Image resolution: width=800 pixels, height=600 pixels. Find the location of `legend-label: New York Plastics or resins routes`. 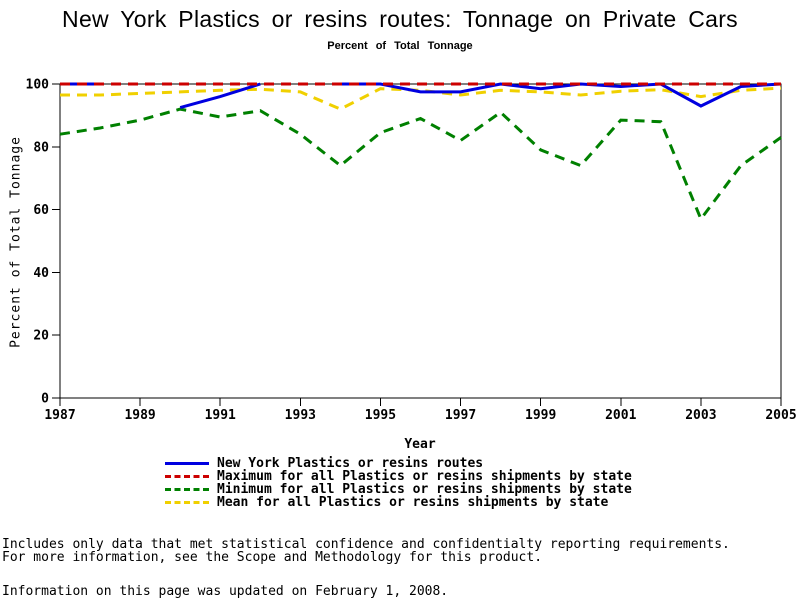

legend-label: New York Plastics or resins routes is located at coordinates (350, 463).